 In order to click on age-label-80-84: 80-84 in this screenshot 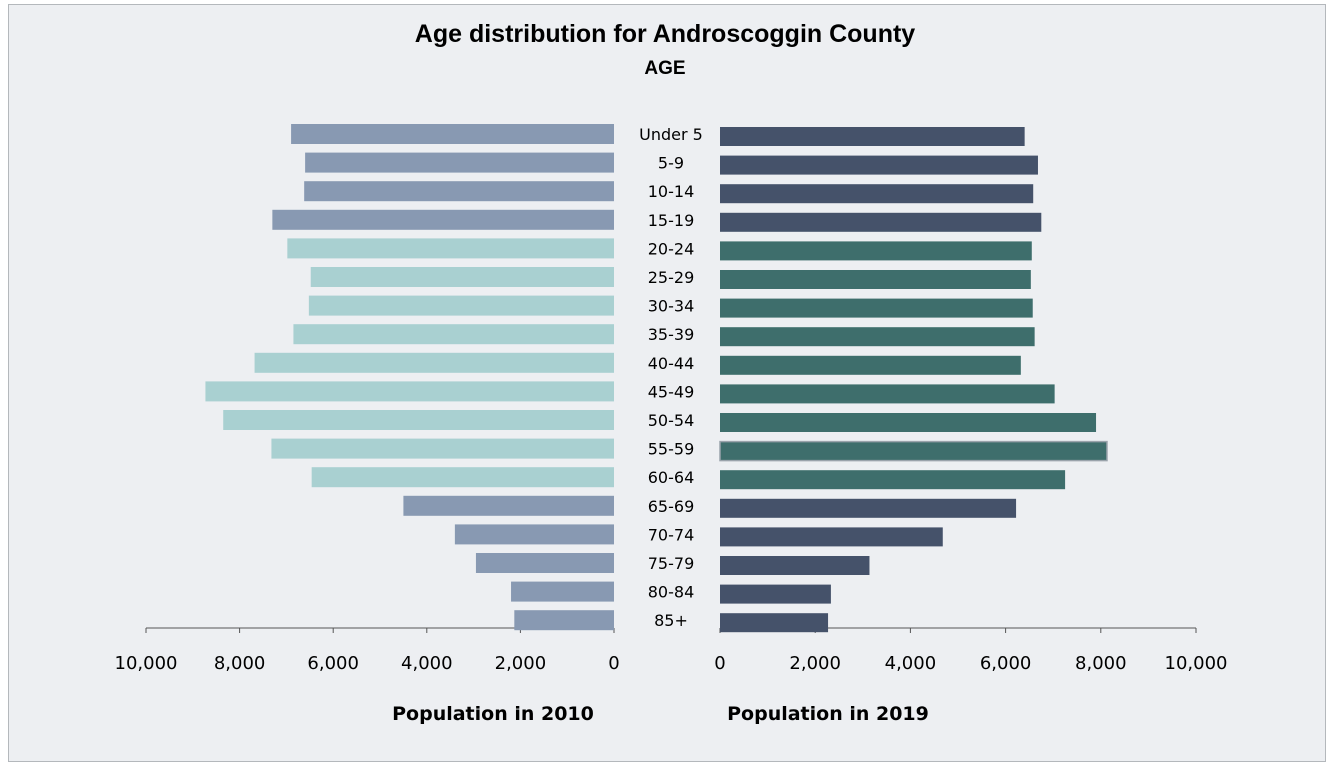, I will do `click(671, 592)`.